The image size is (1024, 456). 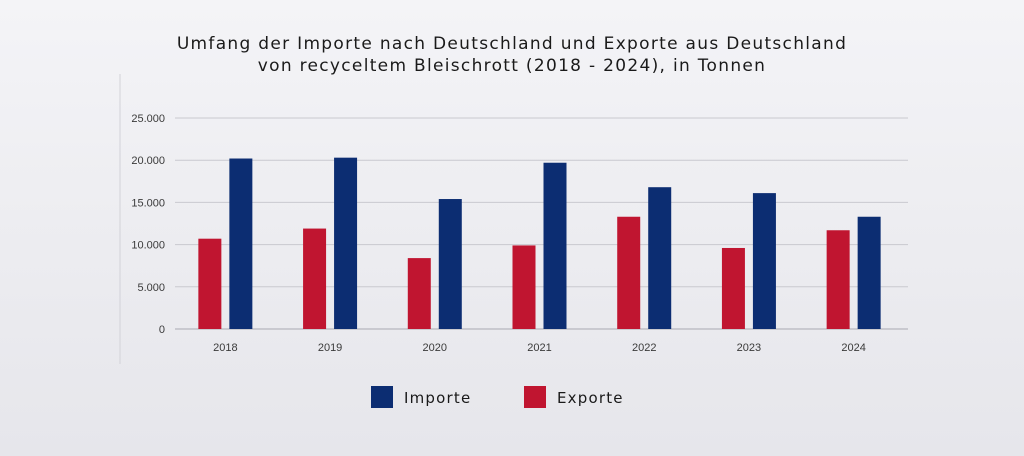 What do you see at coordinates (749, 348) in the screenshot?
I see `x-tick-label: 2023` at bounding box center [749, 348].